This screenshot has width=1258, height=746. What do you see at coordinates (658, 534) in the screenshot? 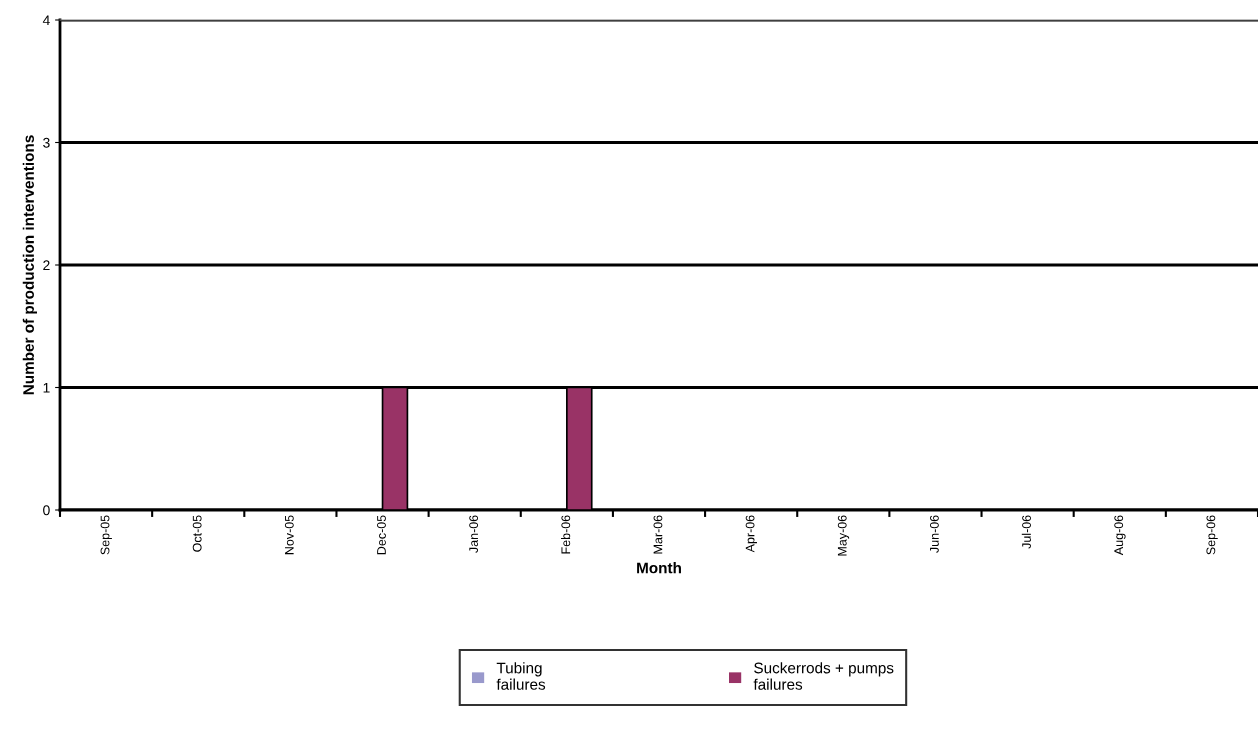
I see `x-tick-label: Mar-06` at bounding box center [658, 534].